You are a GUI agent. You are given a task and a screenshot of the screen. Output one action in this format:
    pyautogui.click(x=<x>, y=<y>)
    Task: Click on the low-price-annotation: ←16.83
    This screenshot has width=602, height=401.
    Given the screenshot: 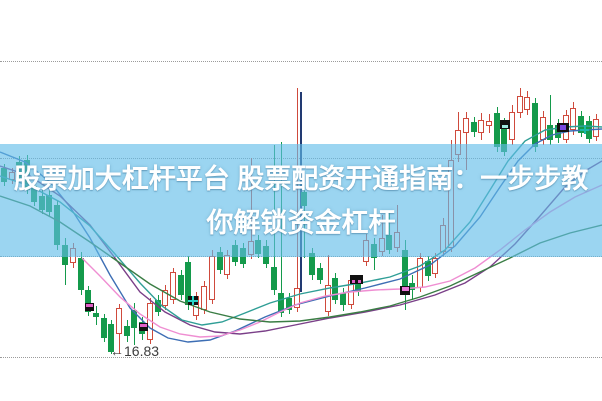 What is the action you would take?
    pyautogui.click(x=135, y=351)
    